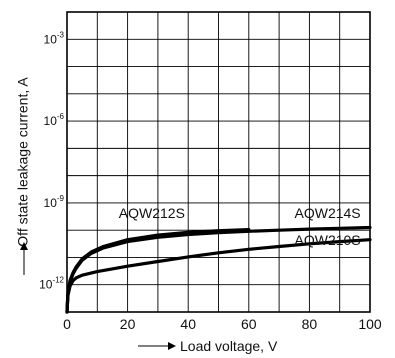 This screenshot has height=358, width=395. I want to click on y-tick-label: 10⁻⁹, so click(54, 202).